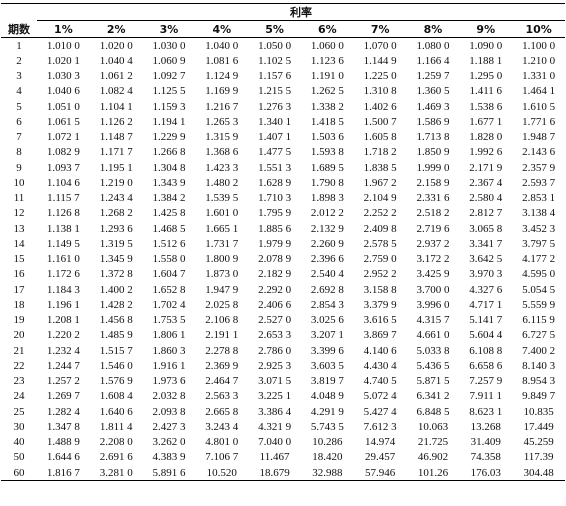 This screenshot has width=566, height=506. I want to click on rate-header: 3%, so click(169, 29).